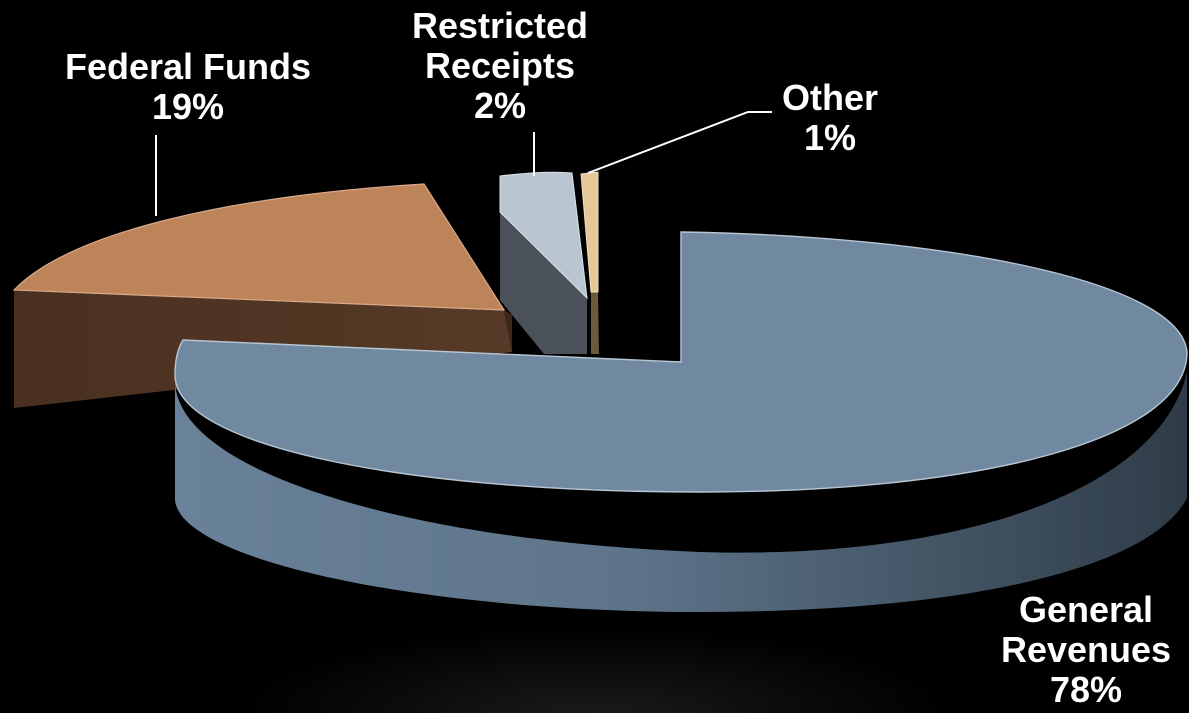 The image size is (1189, 713). What do you see at coordinates (1086, 609) in the screenshot?
I see `label-general-revenues-name-1: General` at bounding box center [1086, 609].